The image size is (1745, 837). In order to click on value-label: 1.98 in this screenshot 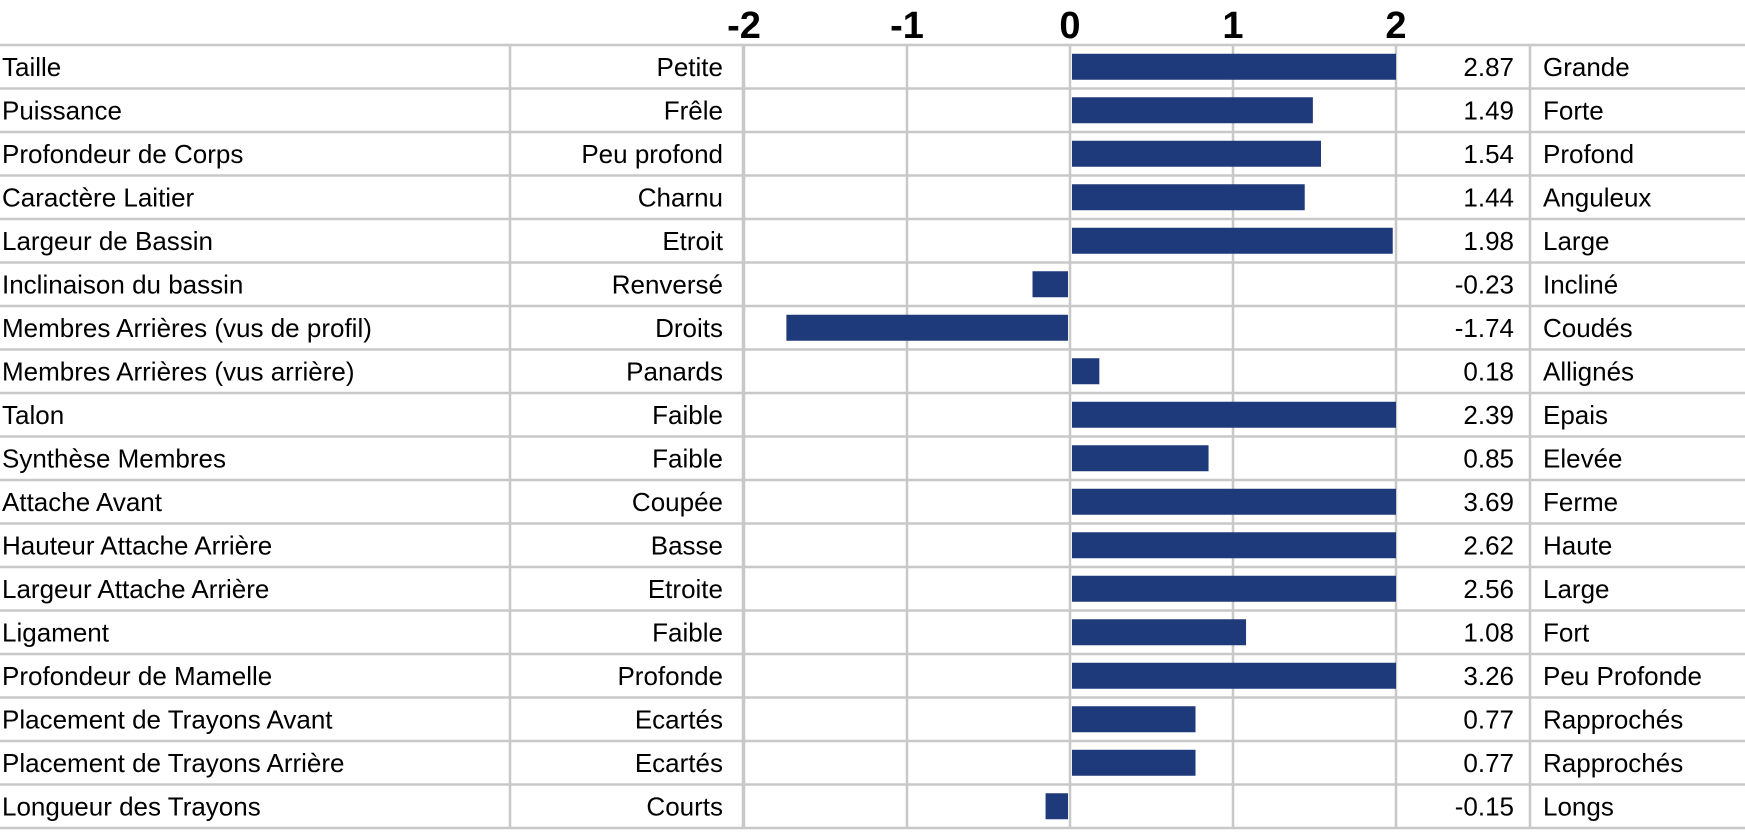, I will do `click(1488, 241)`.